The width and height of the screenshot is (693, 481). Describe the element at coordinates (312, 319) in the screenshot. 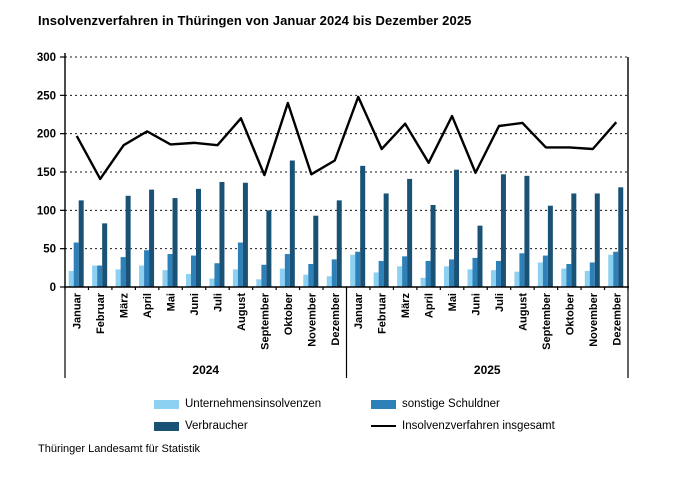

I see `month-label-10: November` at that location.